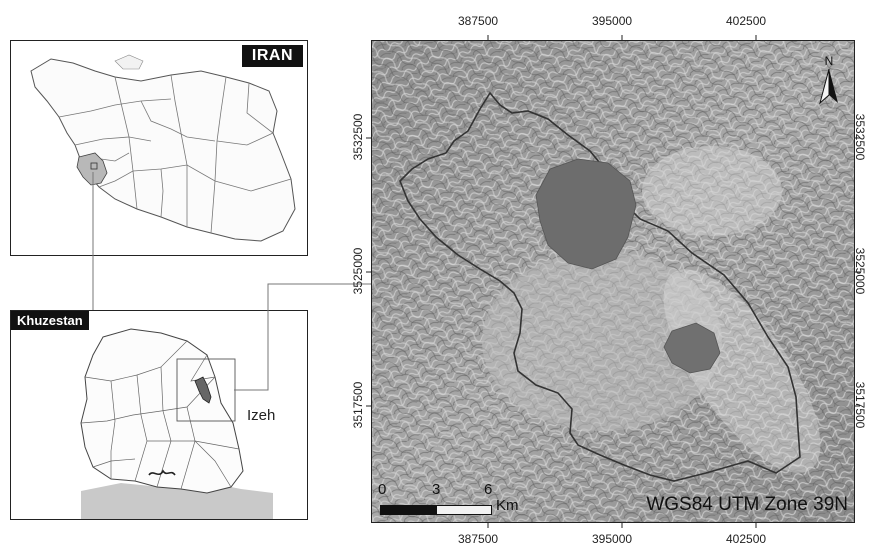  Describe the element at coordinates (860, 271) in the screenshot. I see `y-tick-right-2: 3525000` at that location.